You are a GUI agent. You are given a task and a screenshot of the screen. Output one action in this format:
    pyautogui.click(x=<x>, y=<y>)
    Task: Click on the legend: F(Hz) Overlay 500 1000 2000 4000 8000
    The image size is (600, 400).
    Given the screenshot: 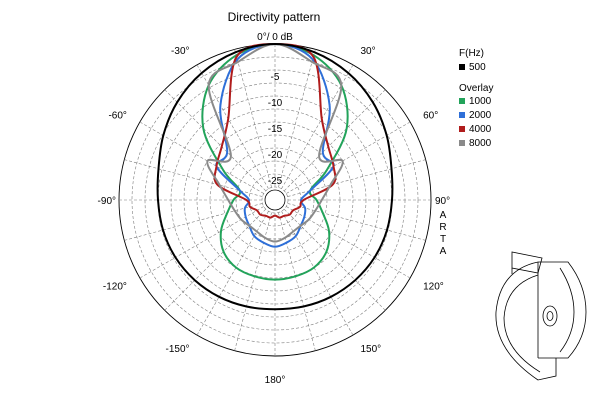 What is the action you would take?
    pyautogui.click(x=476, y=98)
    